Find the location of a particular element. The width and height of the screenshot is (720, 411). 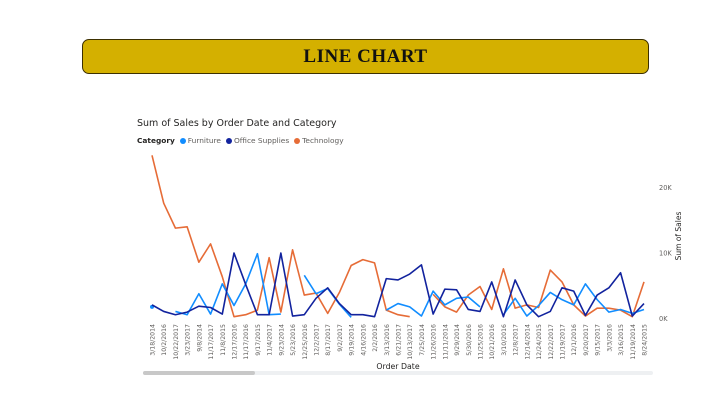

y-axis-title: Sum of Sales is located at coordinates (678, 236).